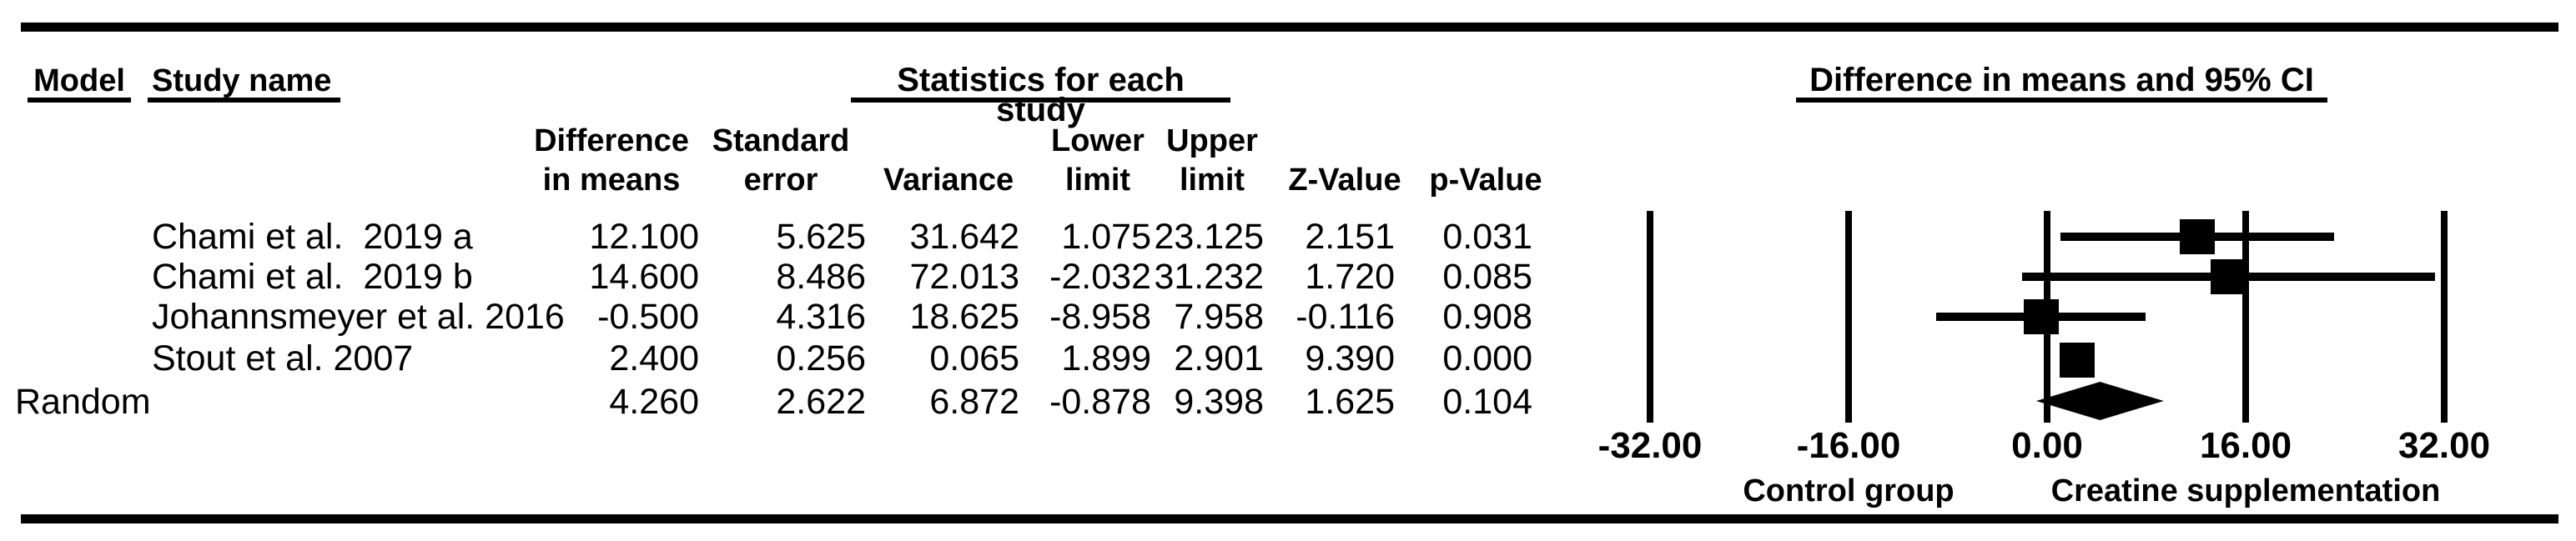  Describe the element at coordinates (644, 237) in the screenshot. I see `difference-in-means-value: 12.100` at that location.